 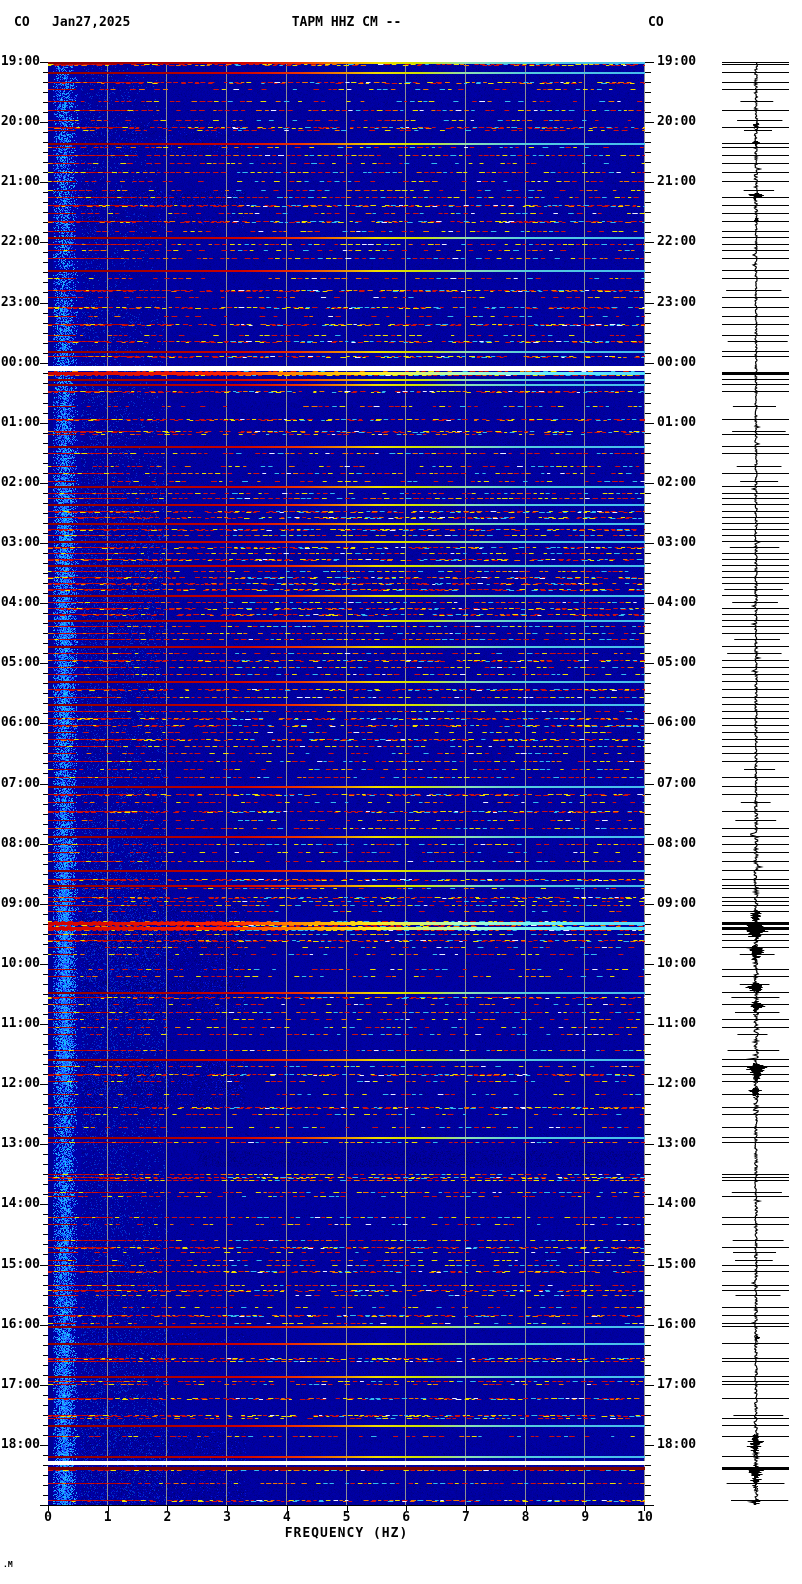 What do you see at coordinates (677, 903) in the screenshot?
I see `time-label-right: 09:00` at bounding box center [677, 903].